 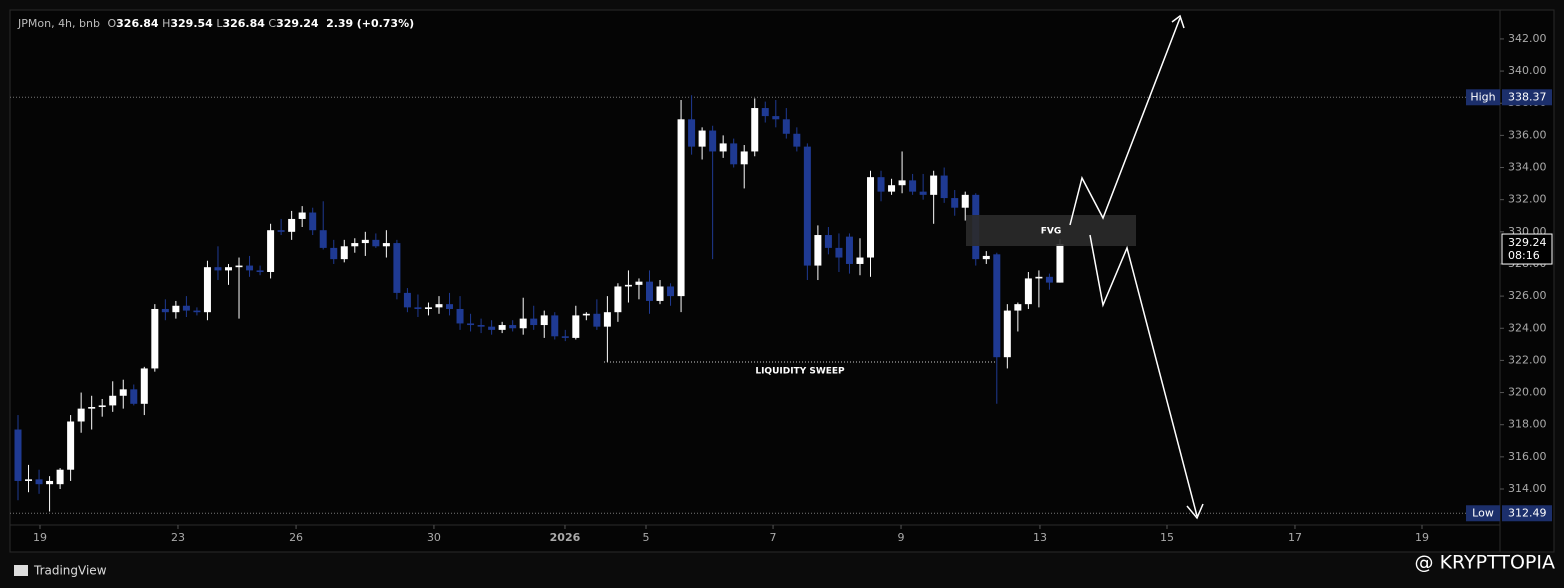 I want to click on y-tick-label: 334.00, so click(x=1527, y=167).